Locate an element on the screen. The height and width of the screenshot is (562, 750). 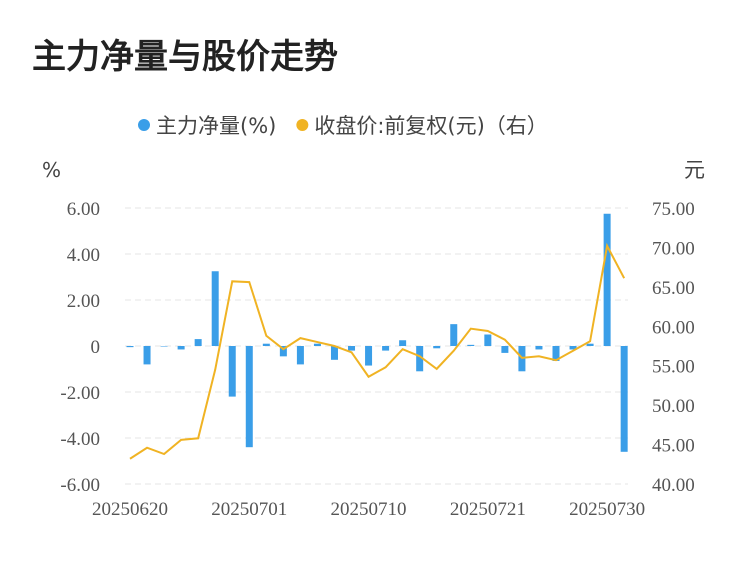
x-tick-label: 20250730 is located at coordinates (607, 509).